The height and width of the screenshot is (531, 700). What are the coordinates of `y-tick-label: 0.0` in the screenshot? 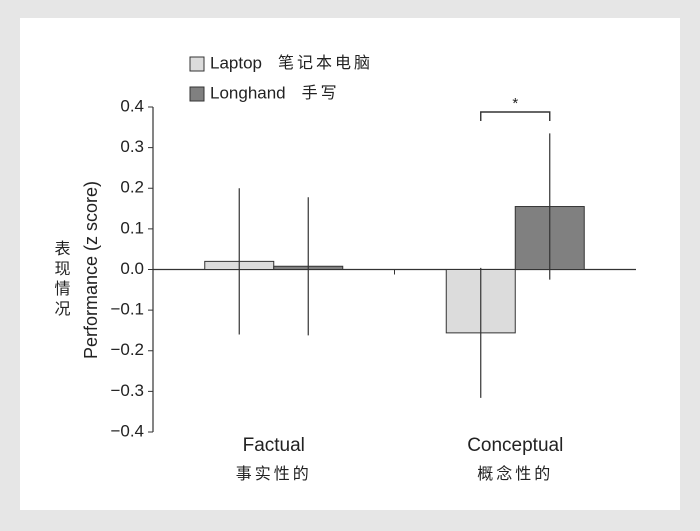 It's located at (132, 268).